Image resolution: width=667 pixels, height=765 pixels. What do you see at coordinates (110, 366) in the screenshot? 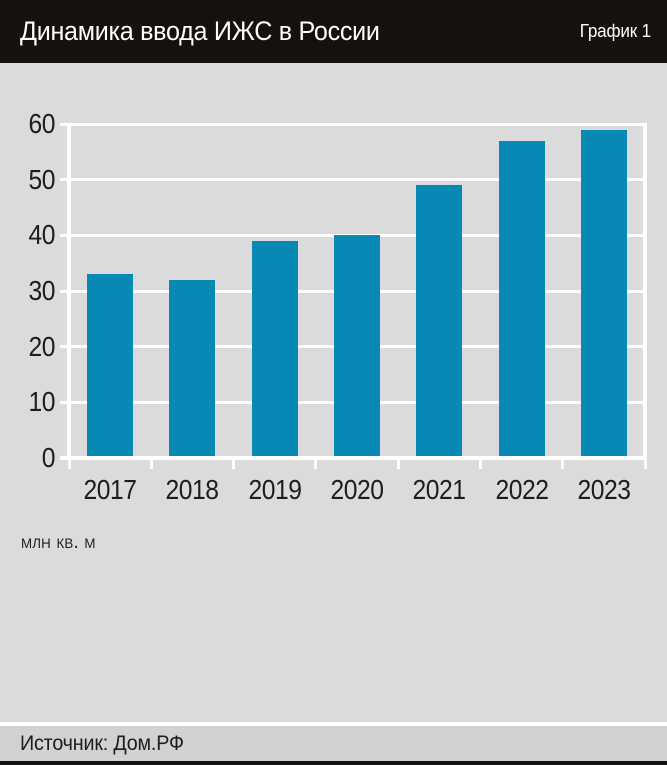
I see `bar-2017` at bounding box center [110, 366].